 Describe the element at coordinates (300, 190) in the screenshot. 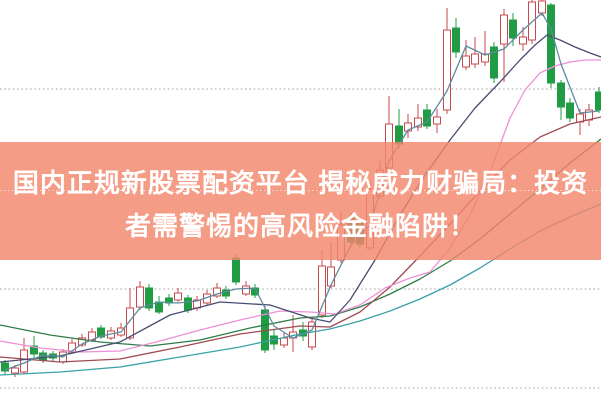

I see `gridline-through-banner` at that location.